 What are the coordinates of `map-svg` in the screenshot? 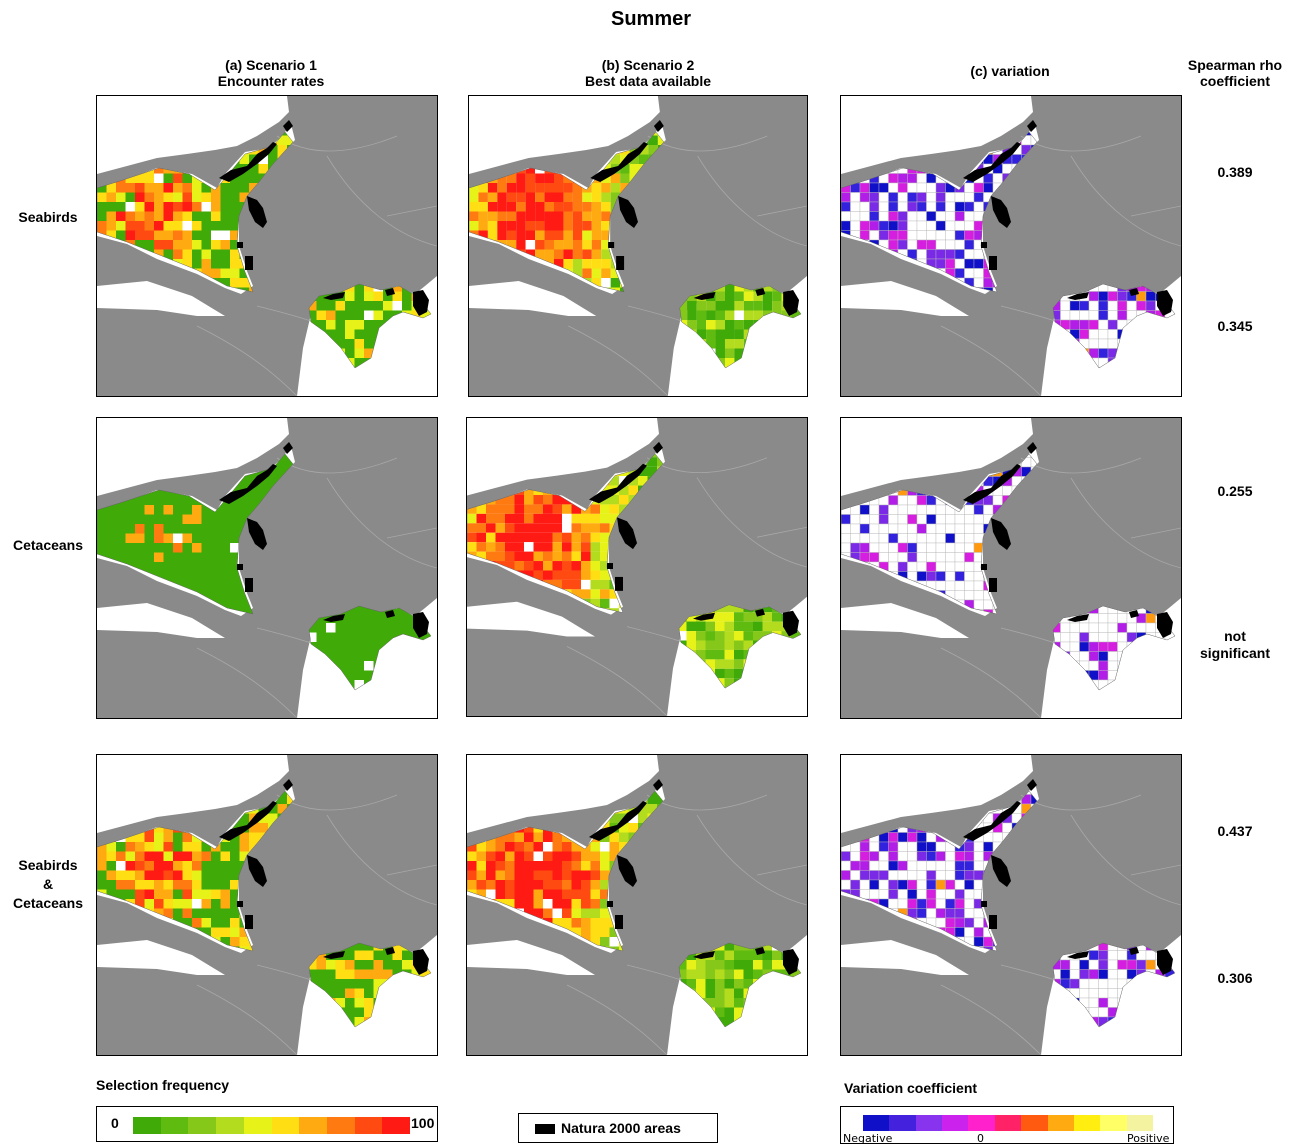 It's located at (637, 905).